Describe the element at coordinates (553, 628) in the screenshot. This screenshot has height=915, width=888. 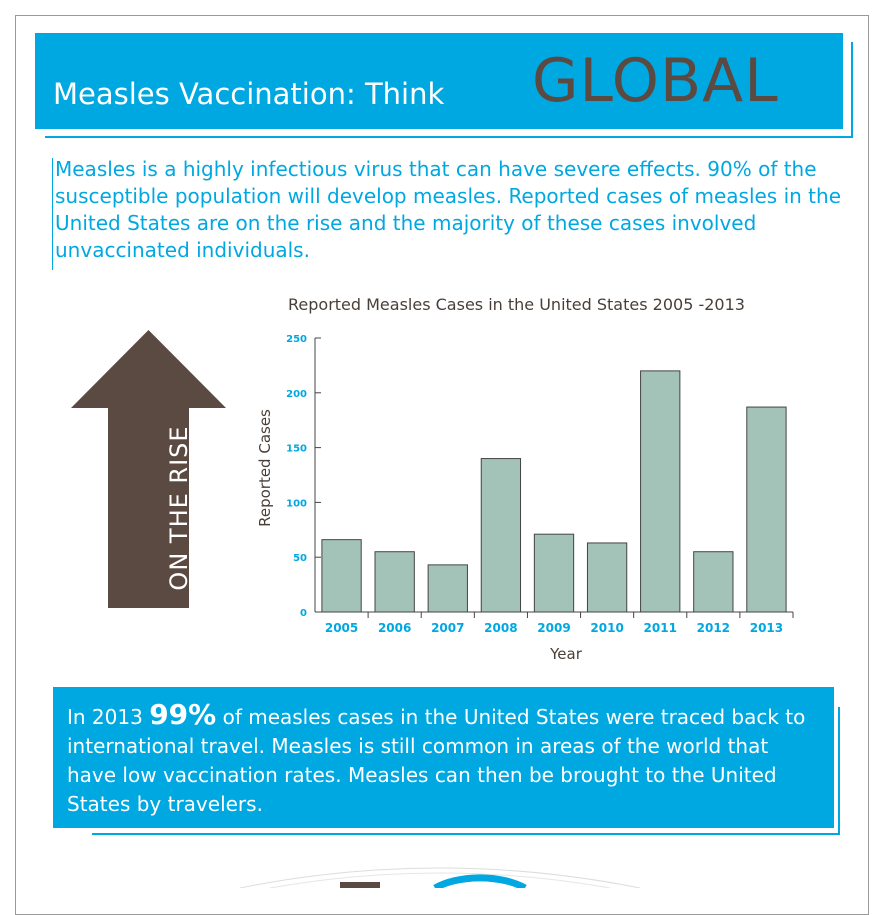
I see `x-tick-label: 2009` at that location.